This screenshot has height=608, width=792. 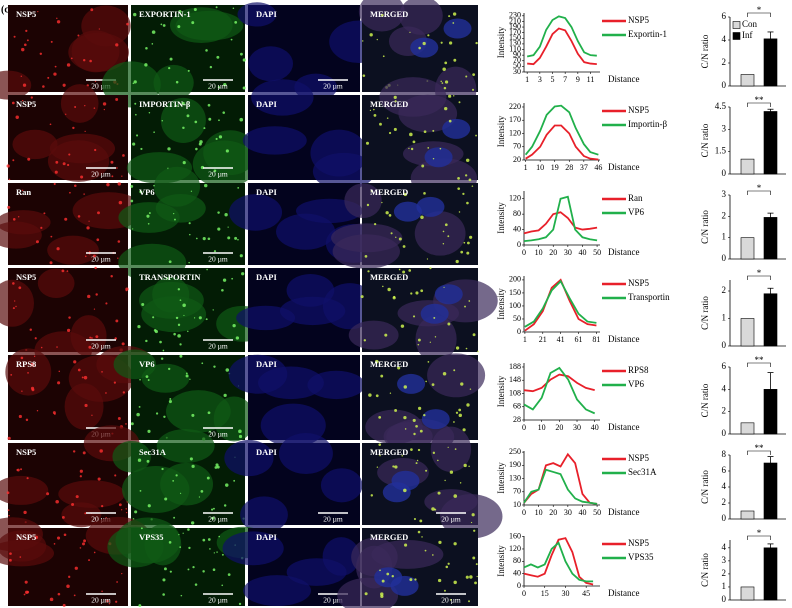 I want to click on y-tick-label: 50, so click(x=517, y=65).